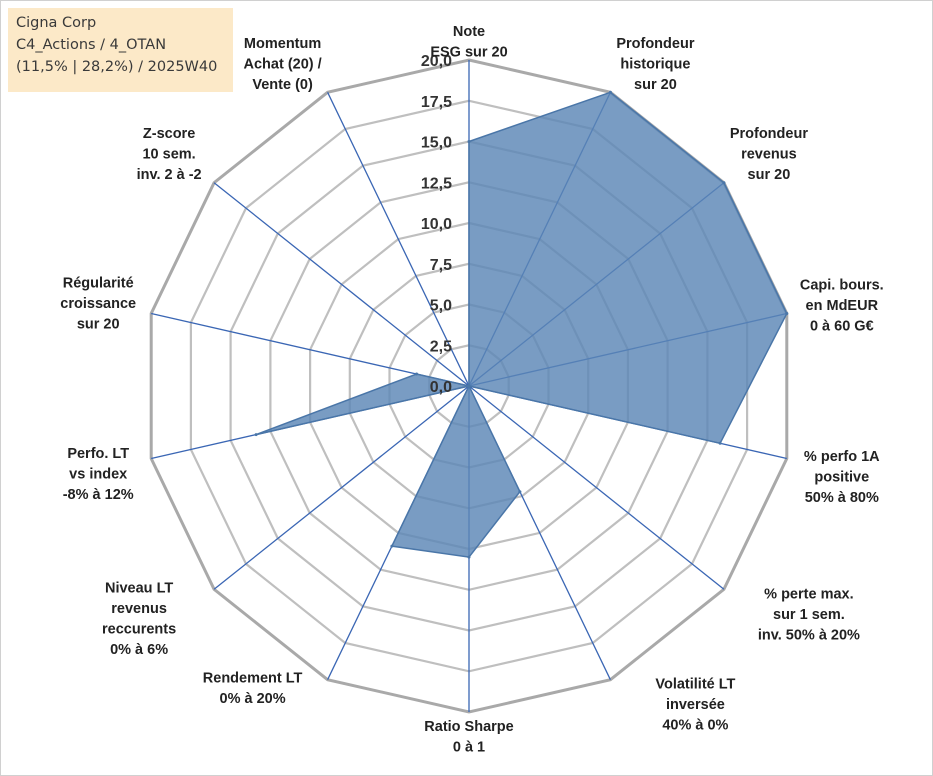  I want to click on axis-label-line: Volatilité LT, so click(695, 685).